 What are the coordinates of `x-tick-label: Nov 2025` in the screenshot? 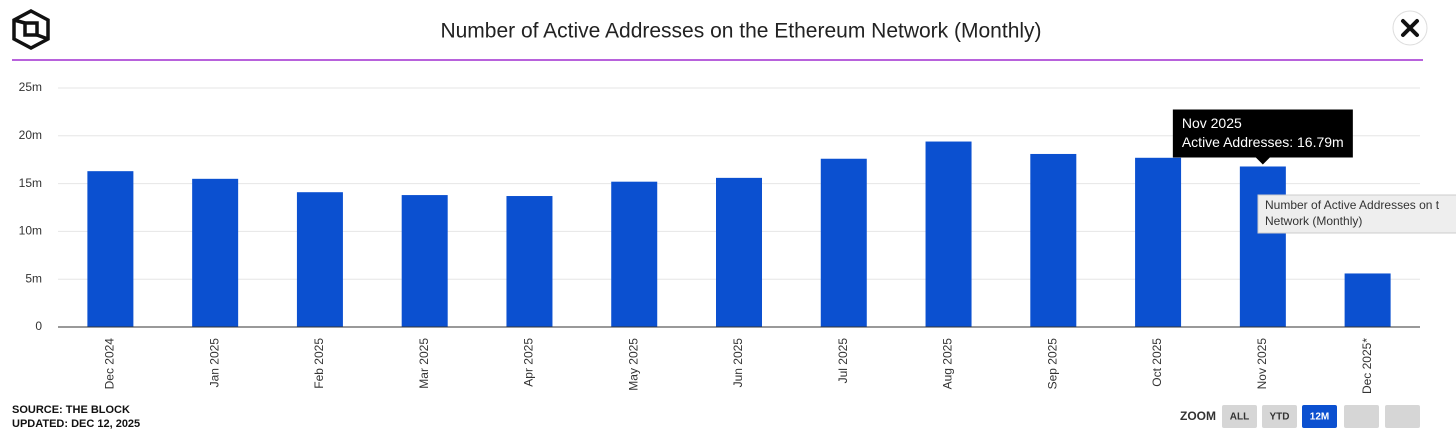 It's located at (1262, 364).